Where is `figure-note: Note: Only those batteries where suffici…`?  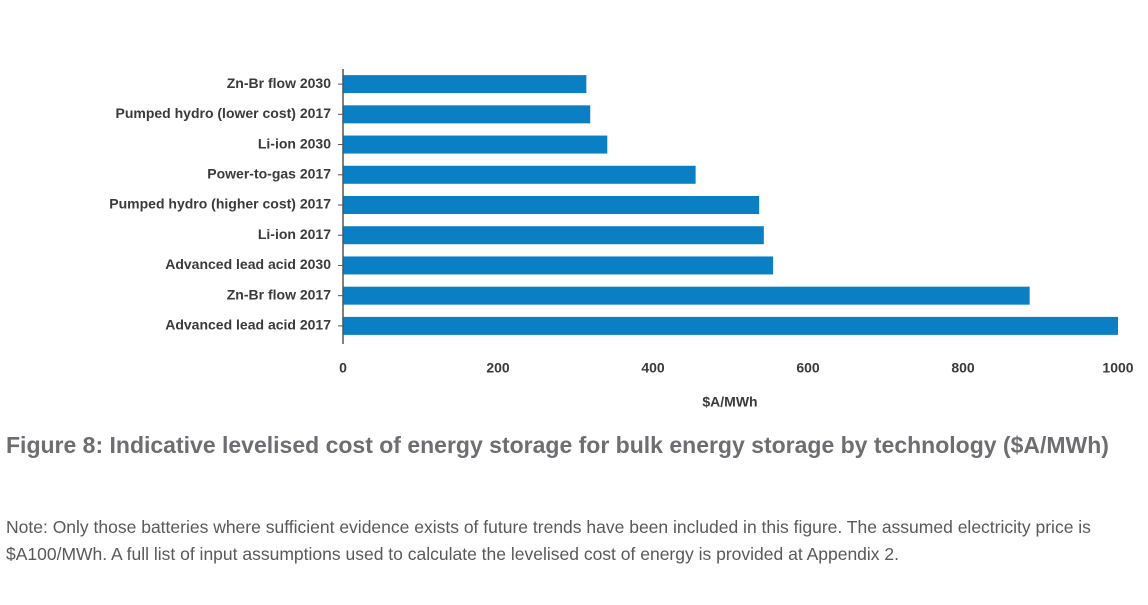 figure-note: Note: Only those batteries where suffici… is located at coordinates (548, 540).